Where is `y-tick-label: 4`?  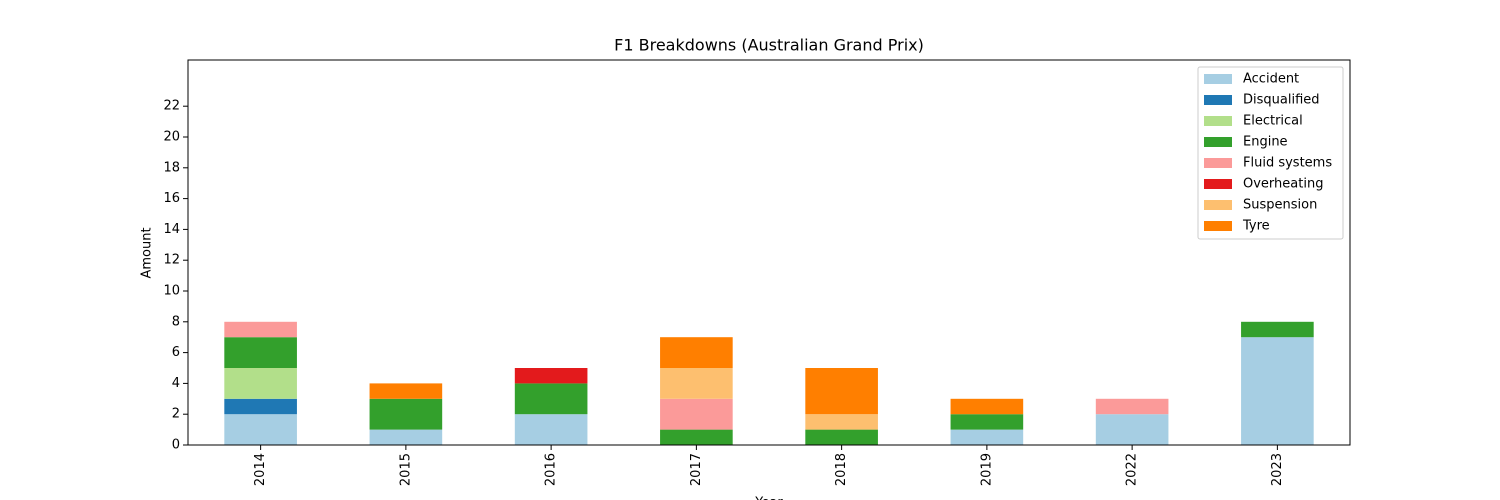
y-tick-label: 4 is located at coordinates (176, 383).